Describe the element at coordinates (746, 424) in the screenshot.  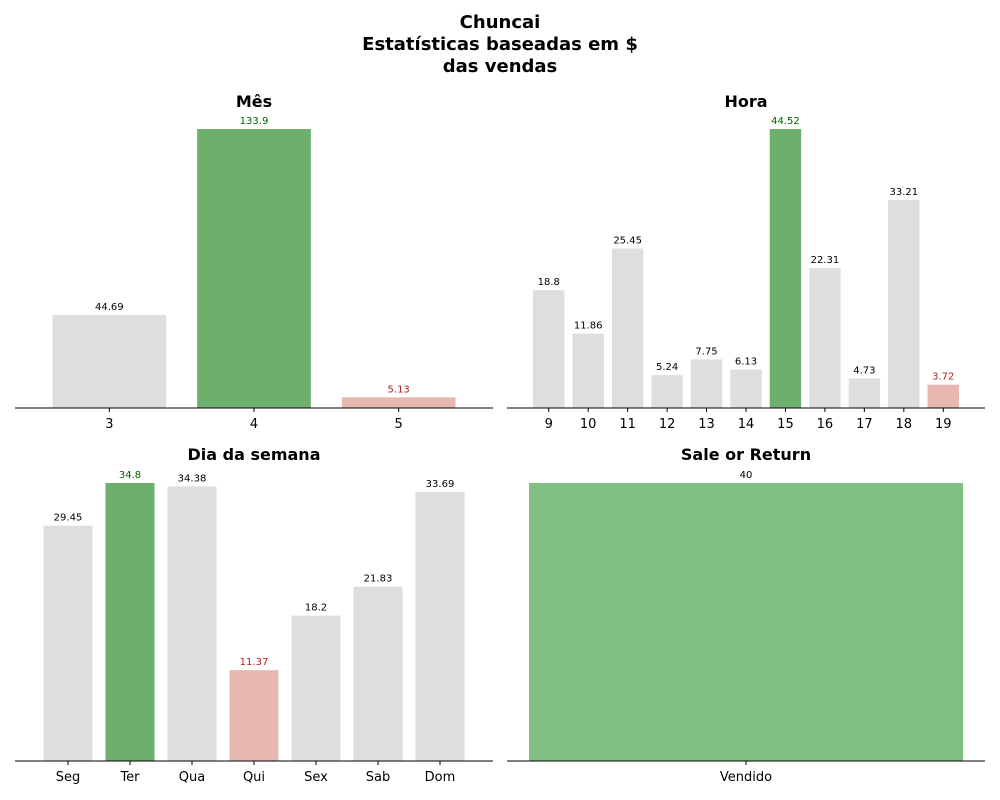
I see `x-tick-label-hora-14: 14` at that location.